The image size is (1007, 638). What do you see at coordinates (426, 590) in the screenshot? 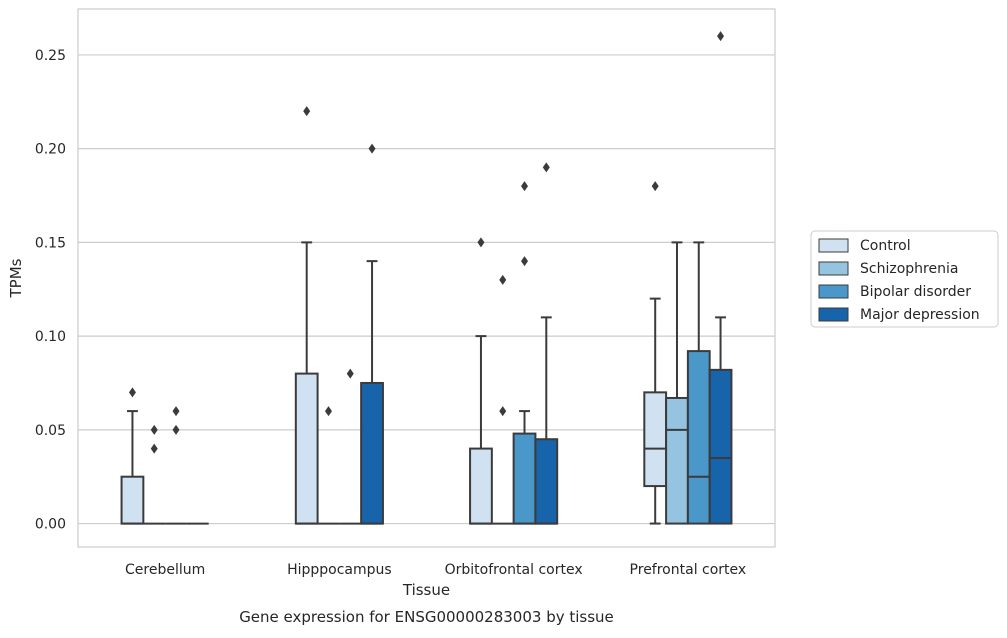
I see `x-axis-label: Tissue` at bounding box center [426, 590].